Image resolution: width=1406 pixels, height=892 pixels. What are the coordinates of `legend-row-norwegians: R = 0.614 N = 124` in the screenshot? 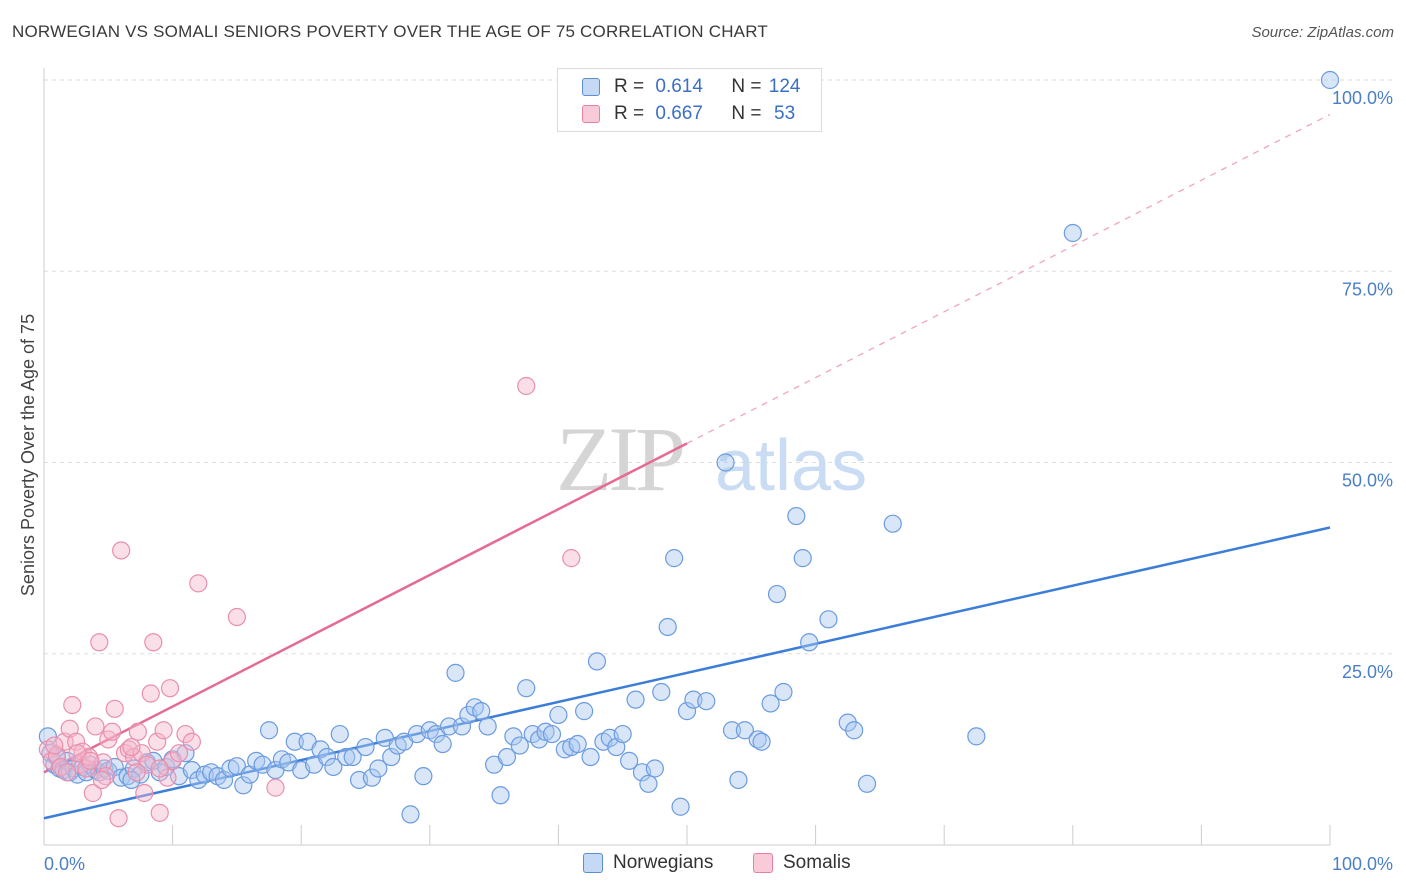 It's located at (691, 87).